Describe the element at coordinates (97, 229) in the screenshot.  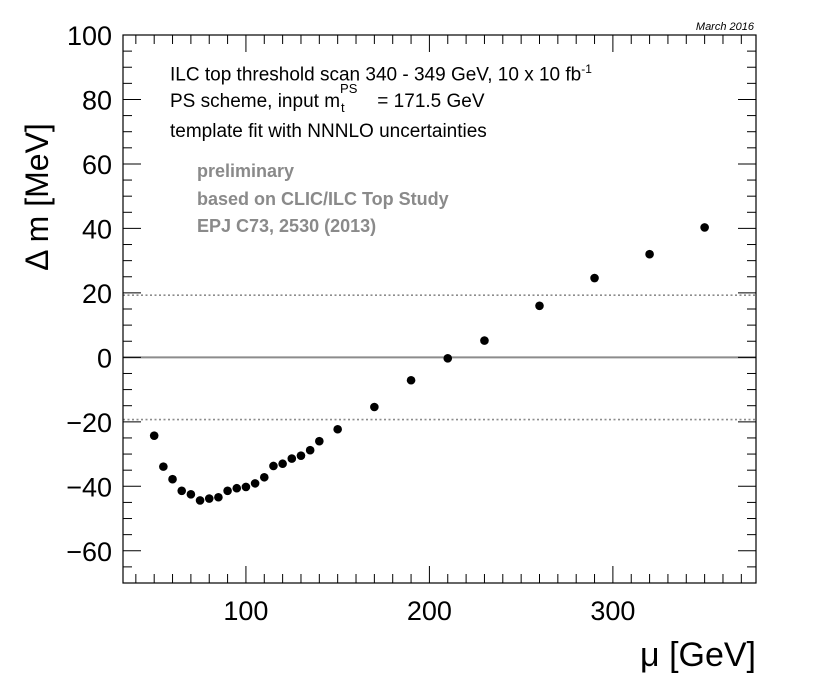
I see `y-tick-label: 40` at that location.